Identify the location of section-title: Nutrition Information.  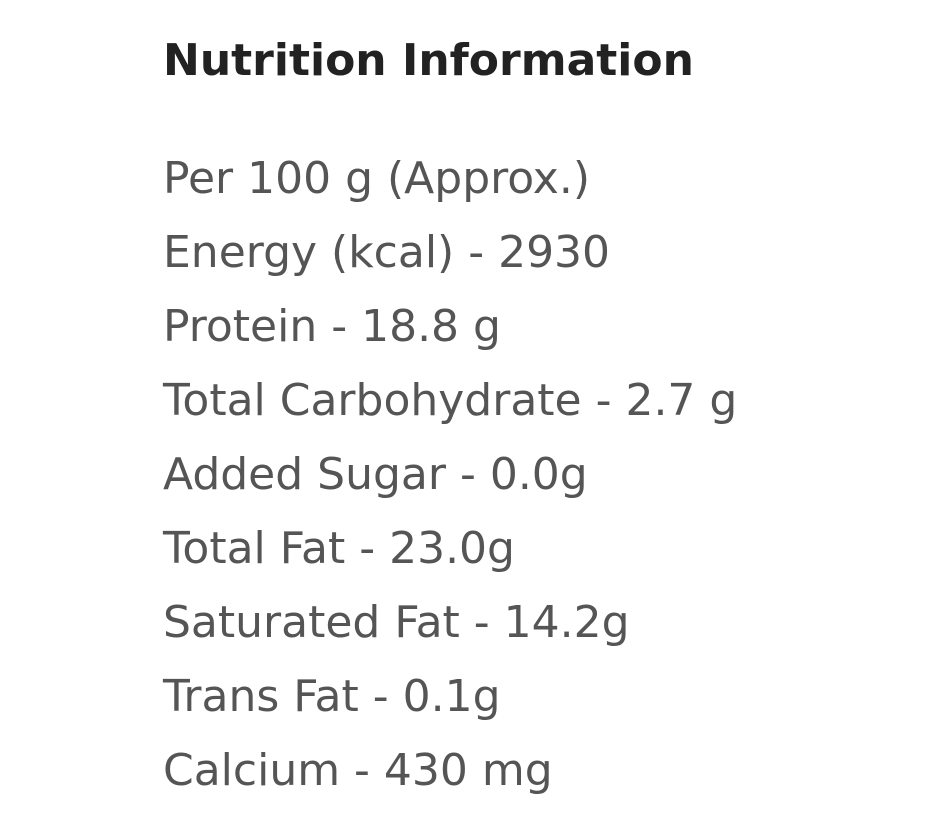
(428, 60).